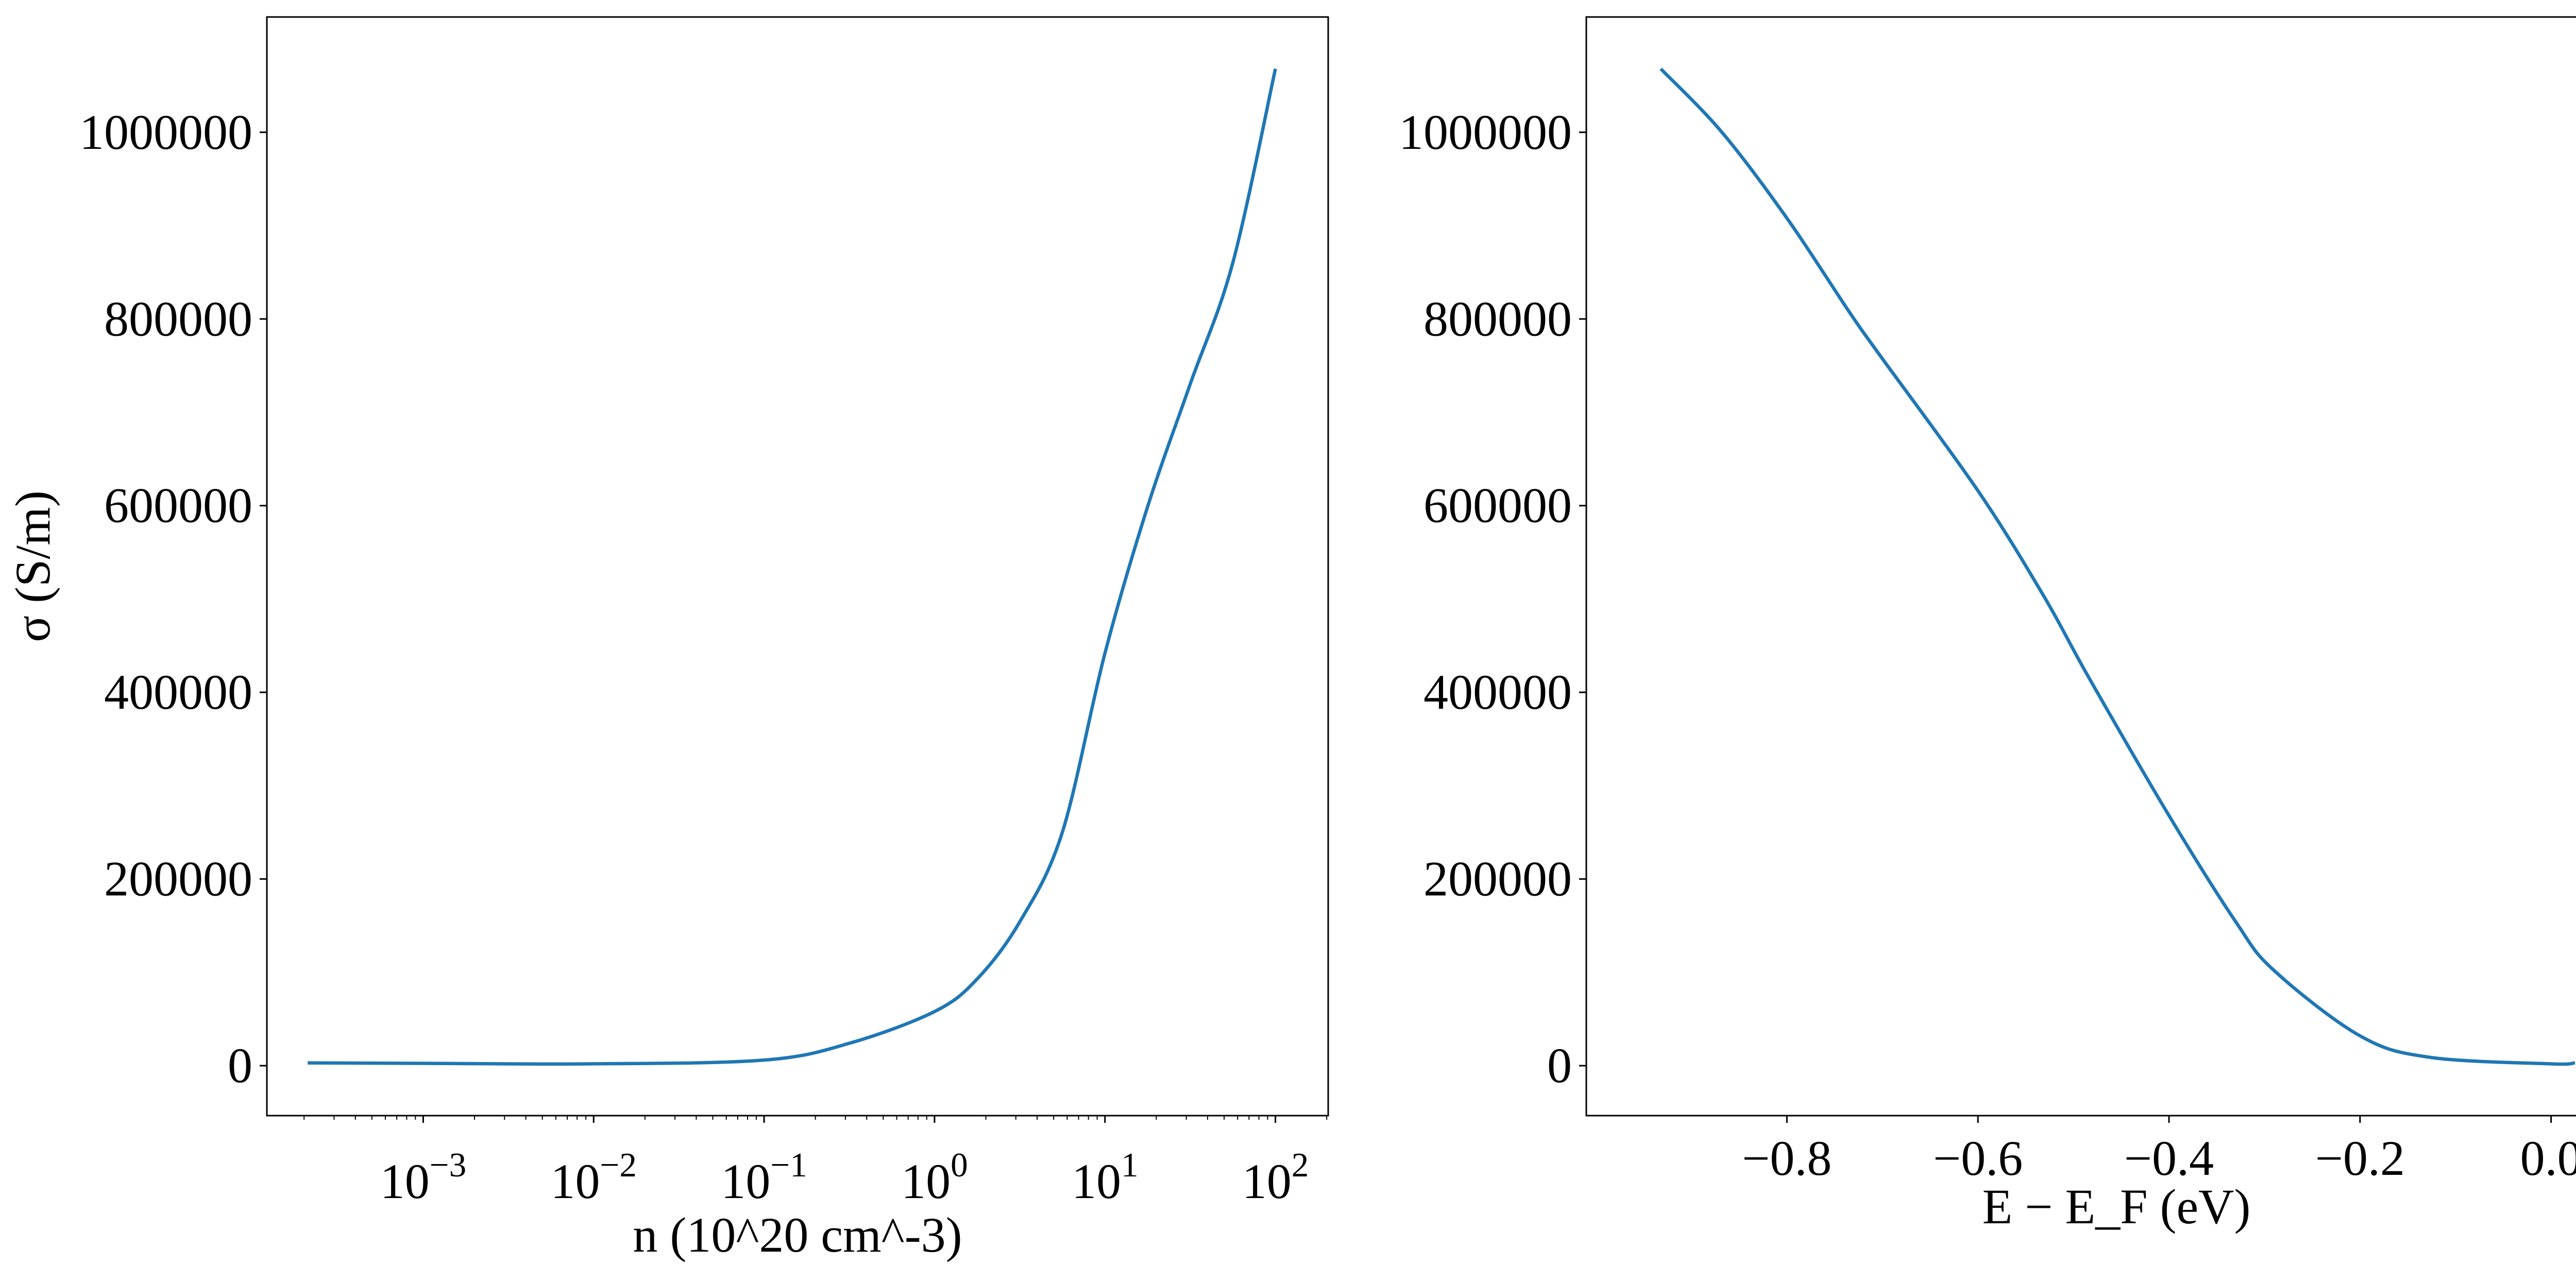  Describe the element at coordinates (2548, 1158) in the screenshot. I see `x-tick-label: 0.0` at that location.